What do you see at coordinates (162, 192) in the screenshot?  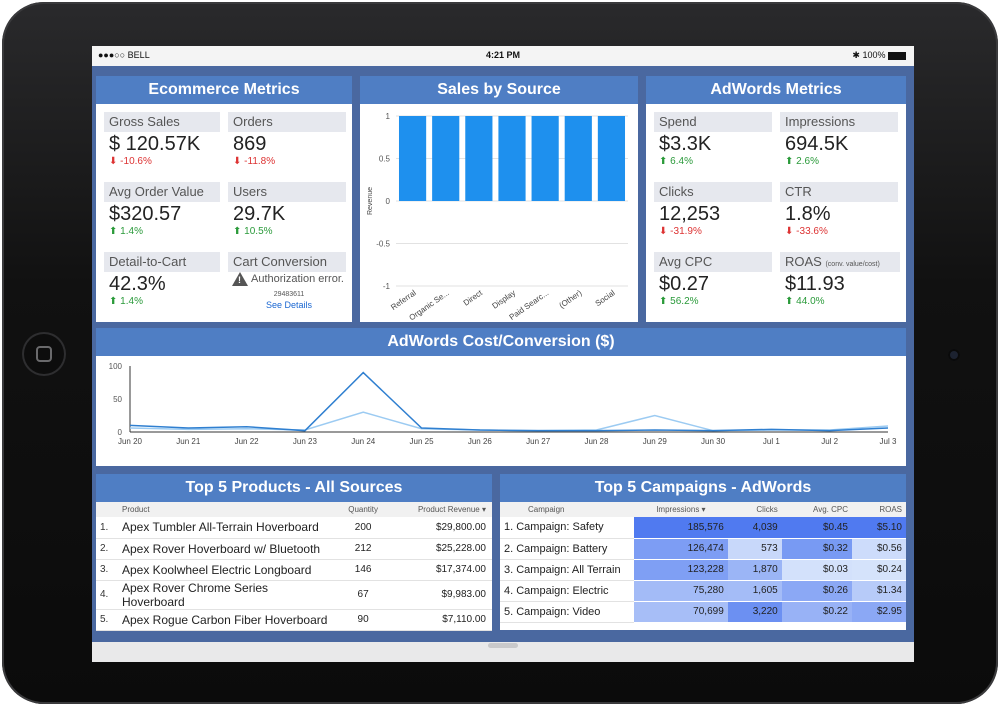 I see `avg-order-label: Avg Order Value` at bounding box center [162, 192].